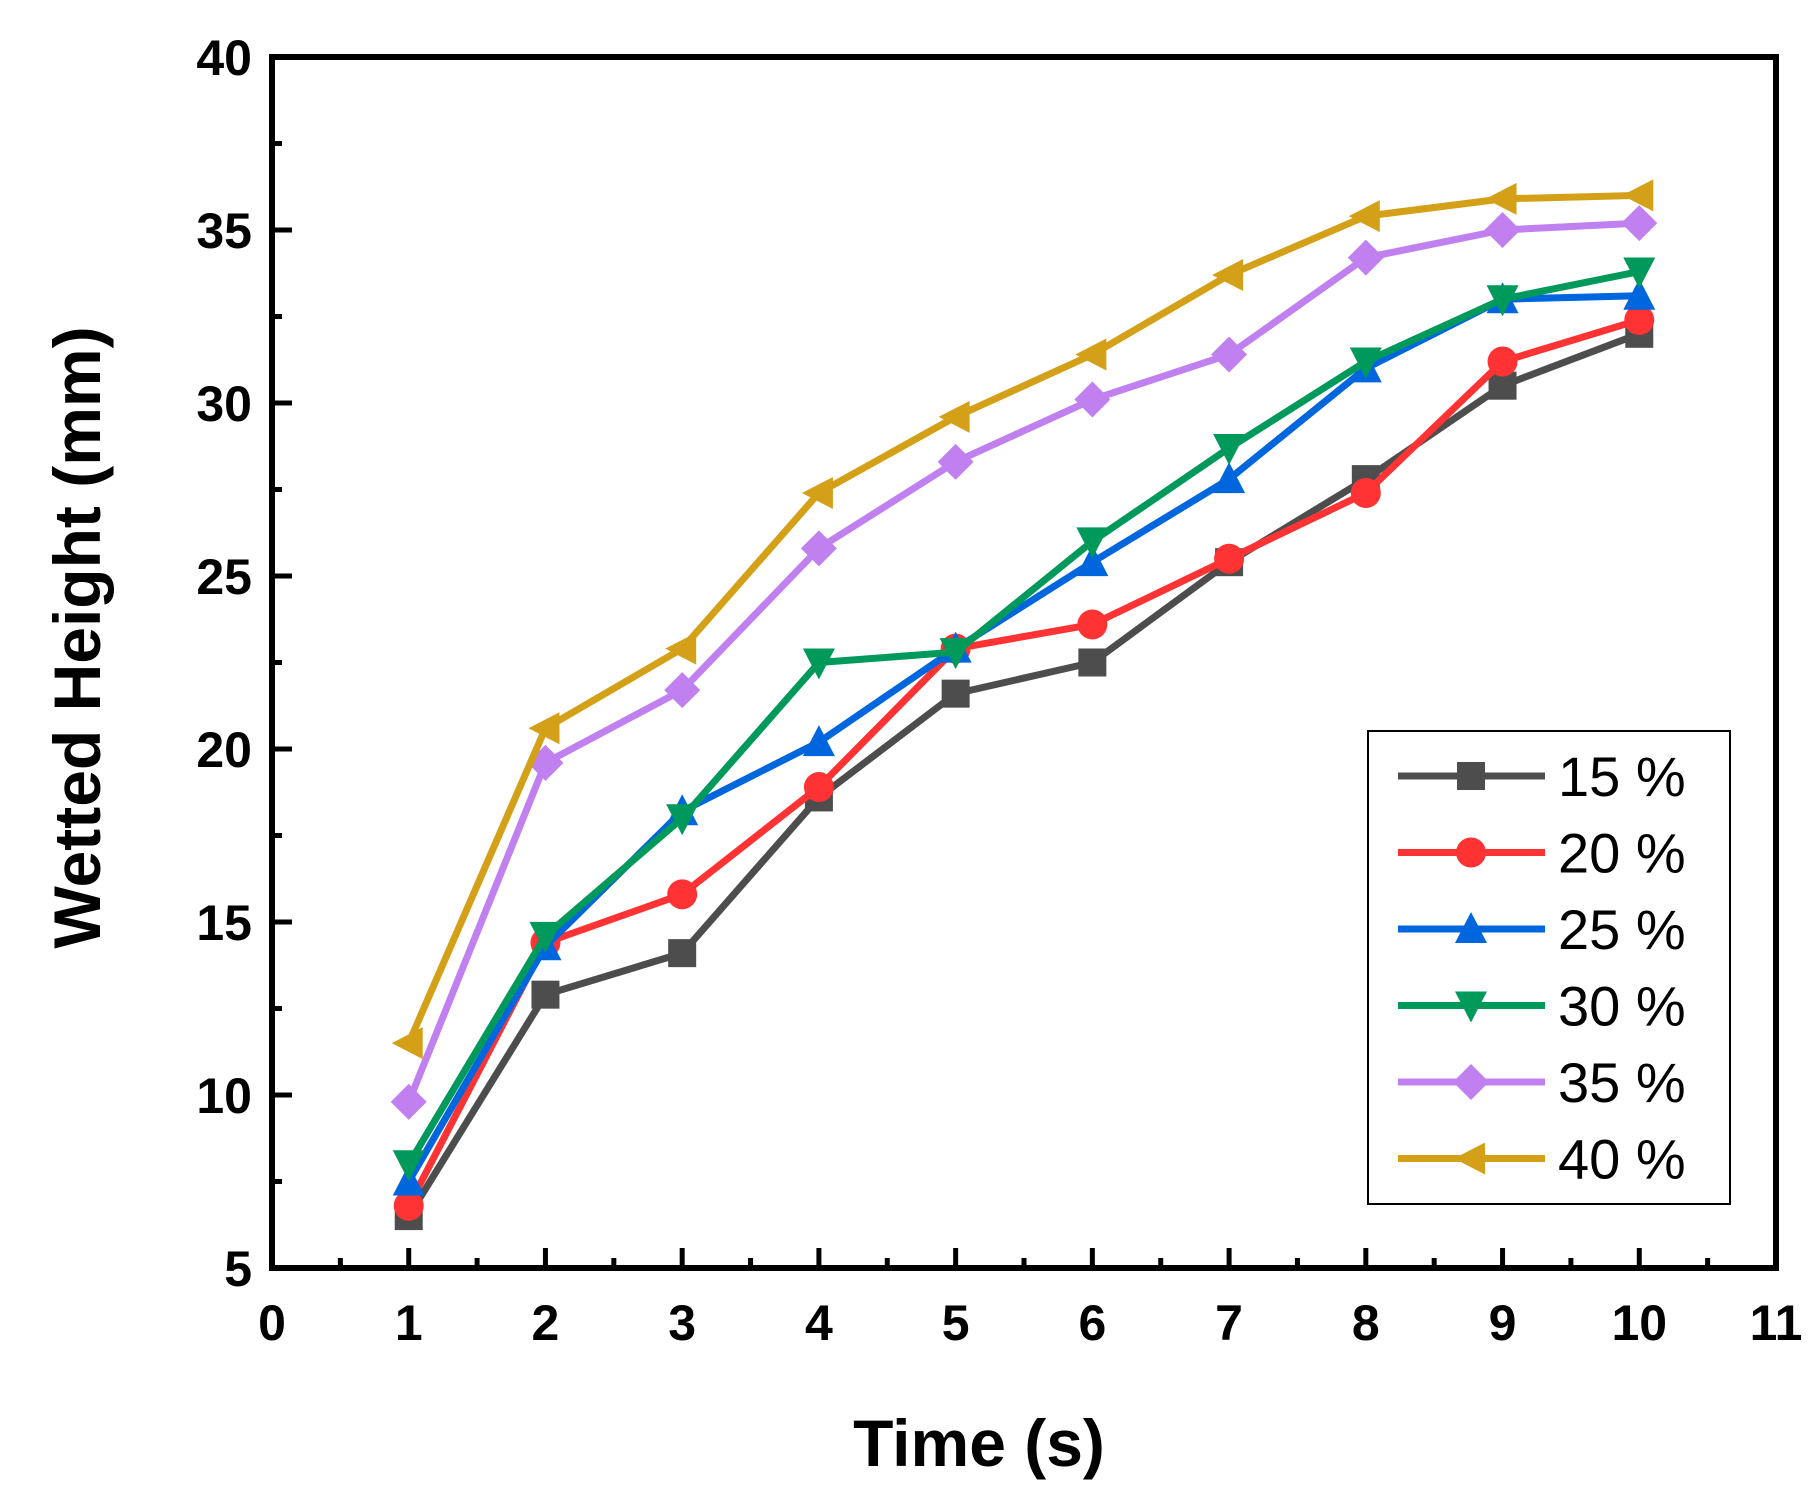 This screenshot has width=1818, height=1507. I want to click on x-tick-label: 4, so click(819, 1323).